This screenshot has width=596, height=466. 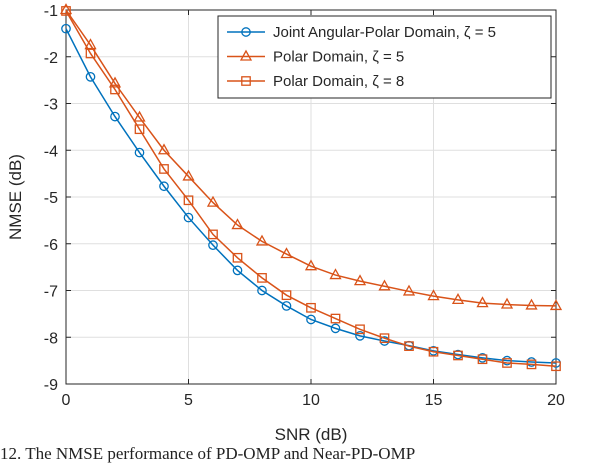 I want to click on y-tick-label: -4, so click(x=51, y=151).